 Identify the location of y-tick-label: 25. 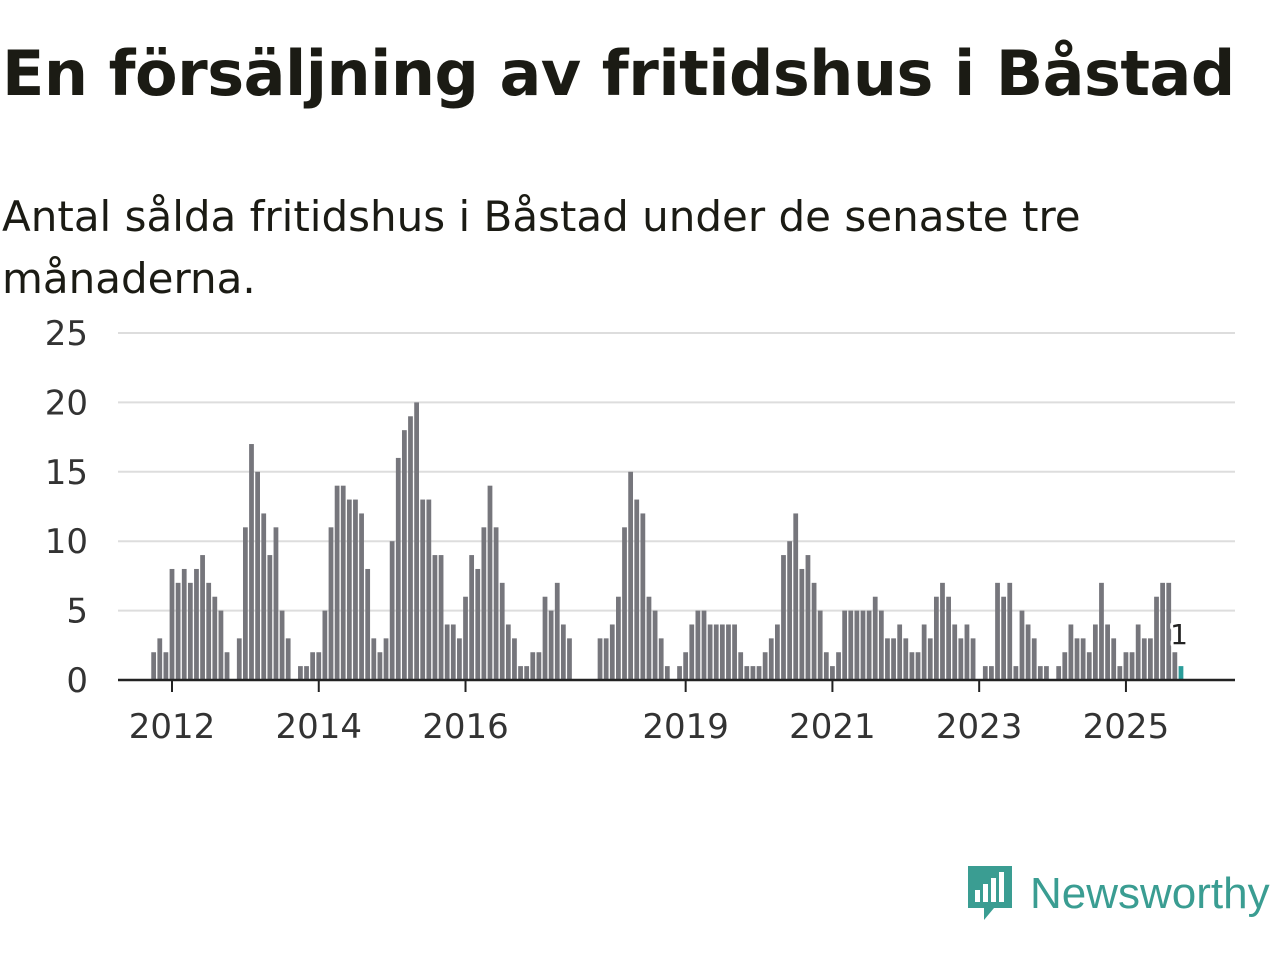
(66, 334).